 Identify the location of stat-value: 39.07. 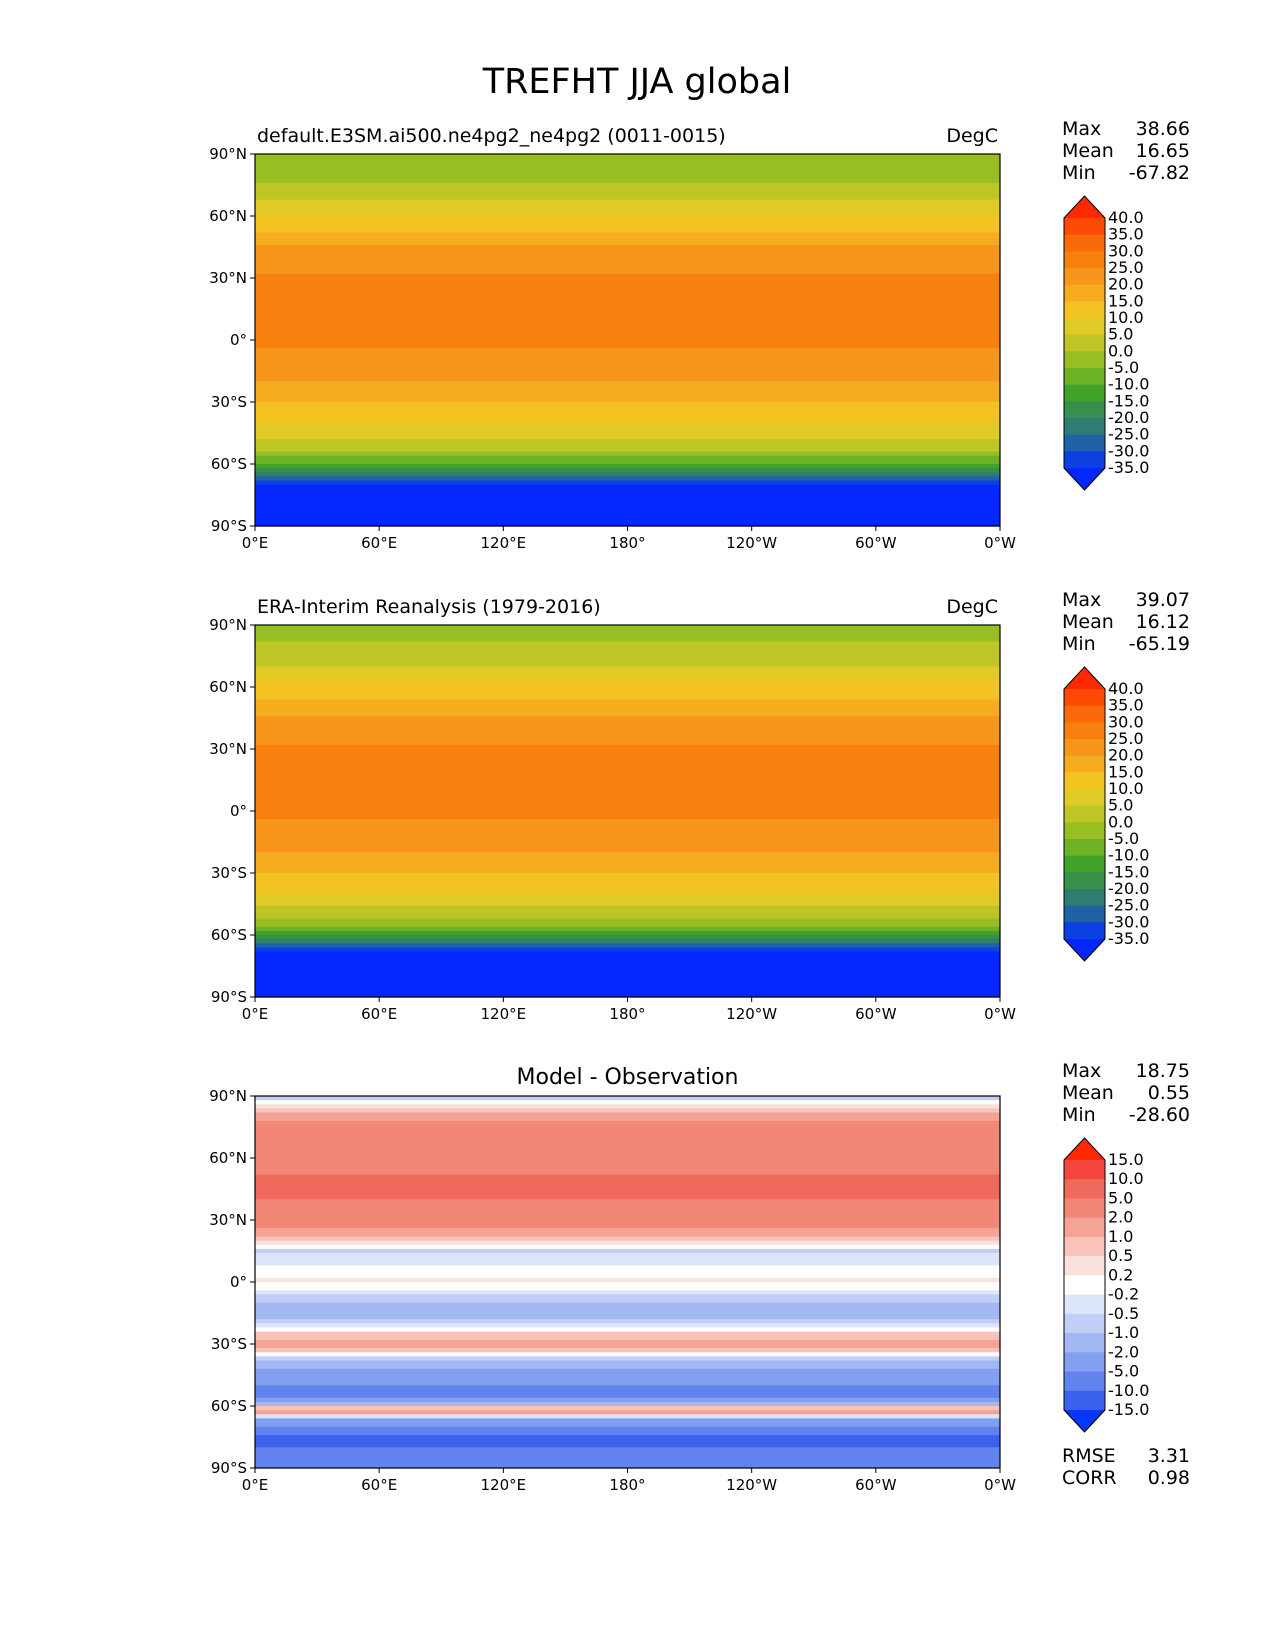
(1163, 600).